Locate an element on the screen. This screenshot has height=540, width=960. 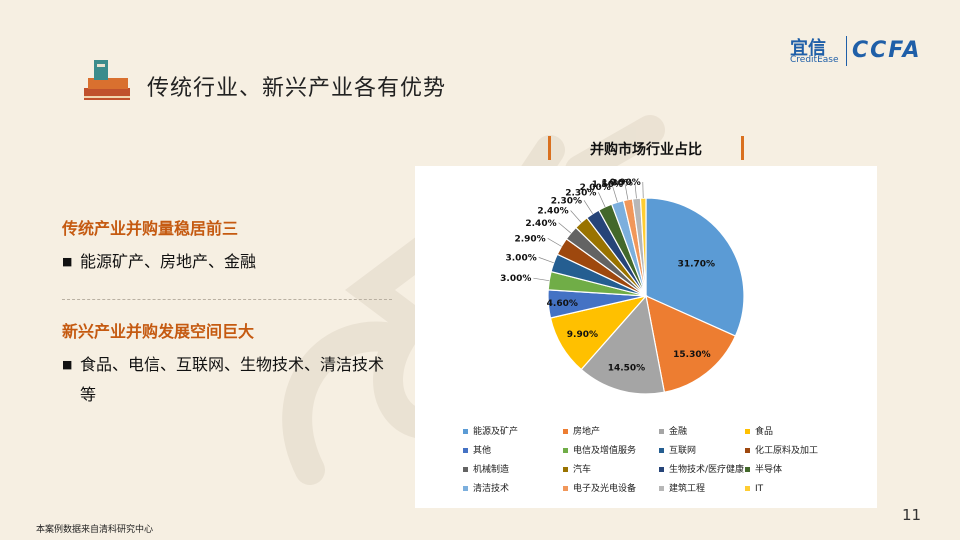
footnote: 本案例数据来自清科研究中心 is located at coordinates (95, 530).